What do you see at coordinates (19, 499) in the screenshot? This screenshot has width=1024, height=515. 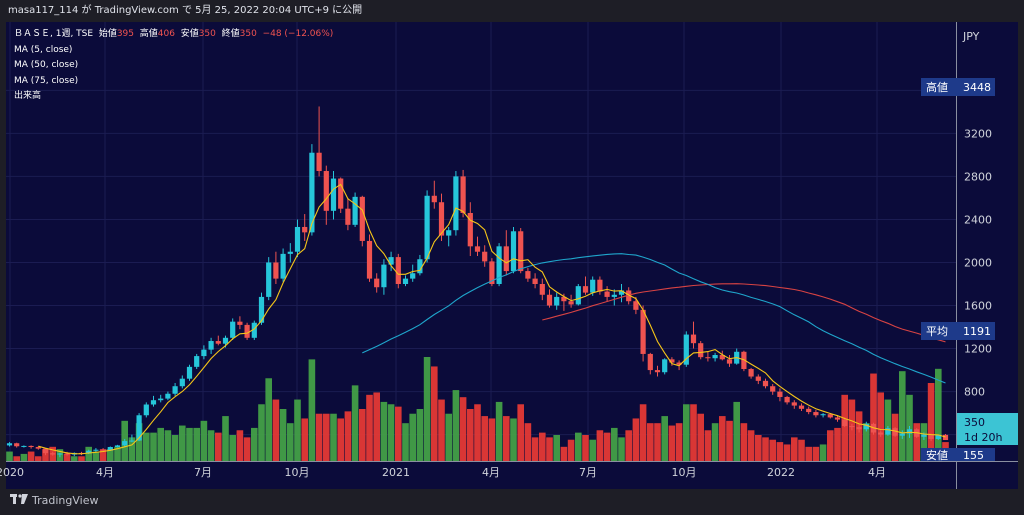 I see `tradingview-logo-icon` at bounding box center [19, 499].